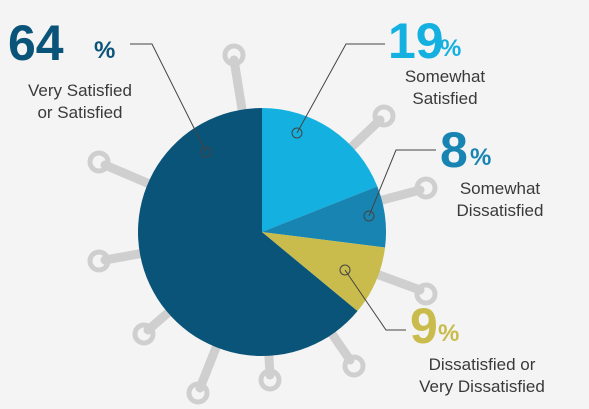 The width and height of the screenshot is (589, 409). Describe the element at coordinates (444, 98) in the screenshot. I see `category-label: Satisfied` at that location.